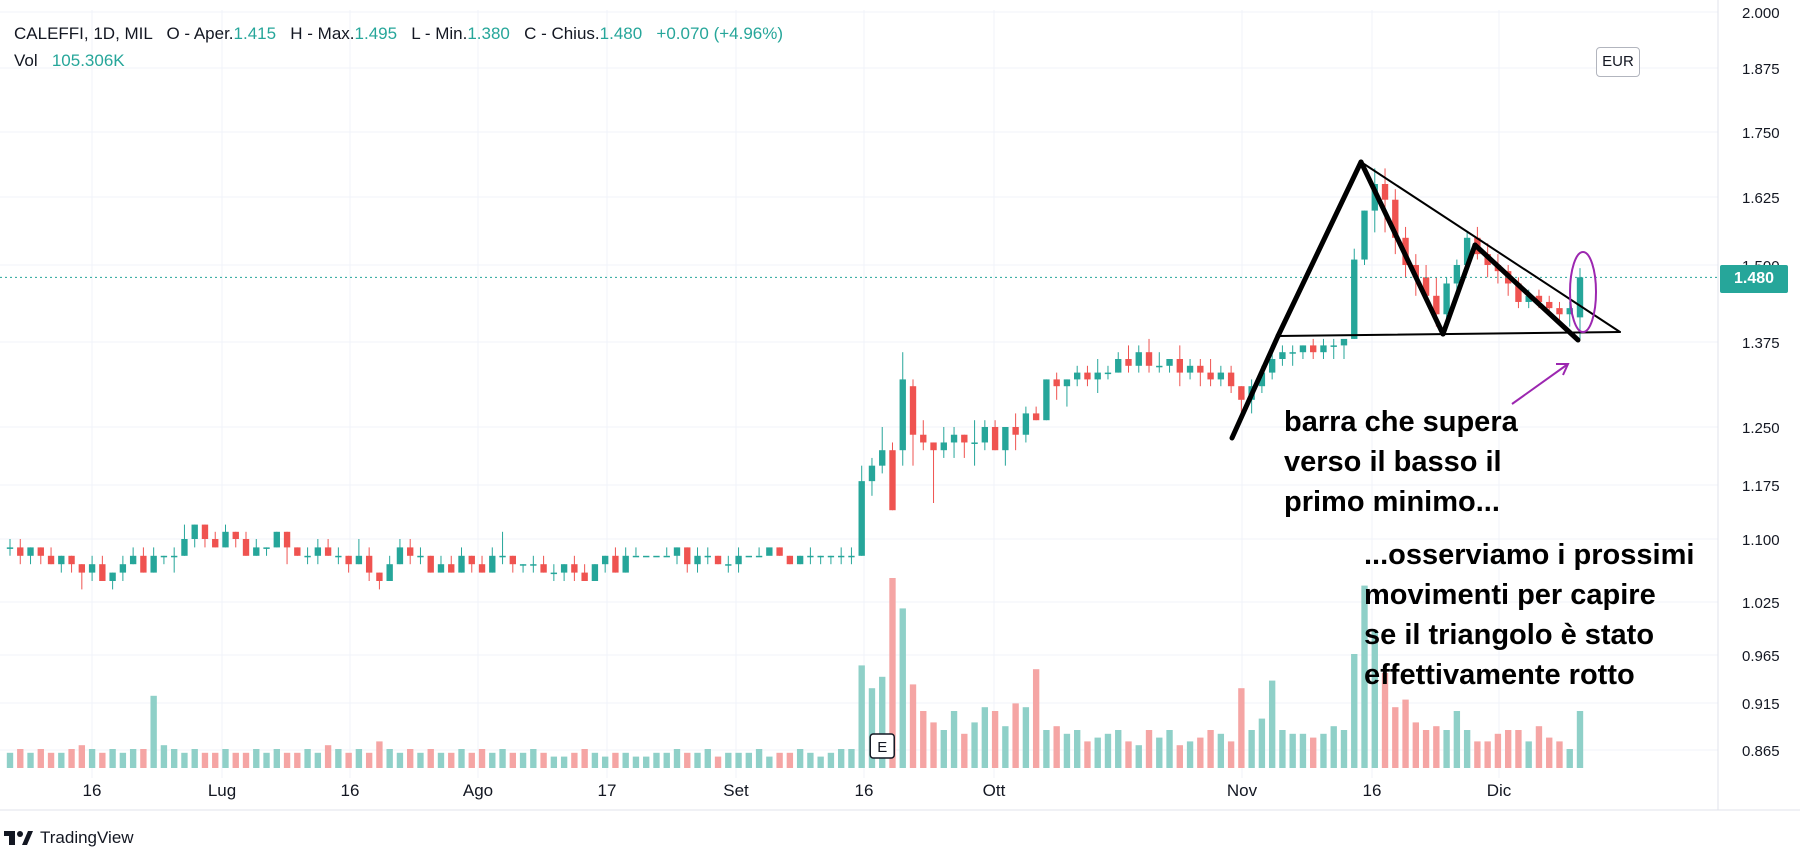 The height and width of the screenshot is (868, 1800). Describe the element at coordinates (1529, 555) in the screenshot. I see `note-line: ...osserviamo i prossimi` at that location.